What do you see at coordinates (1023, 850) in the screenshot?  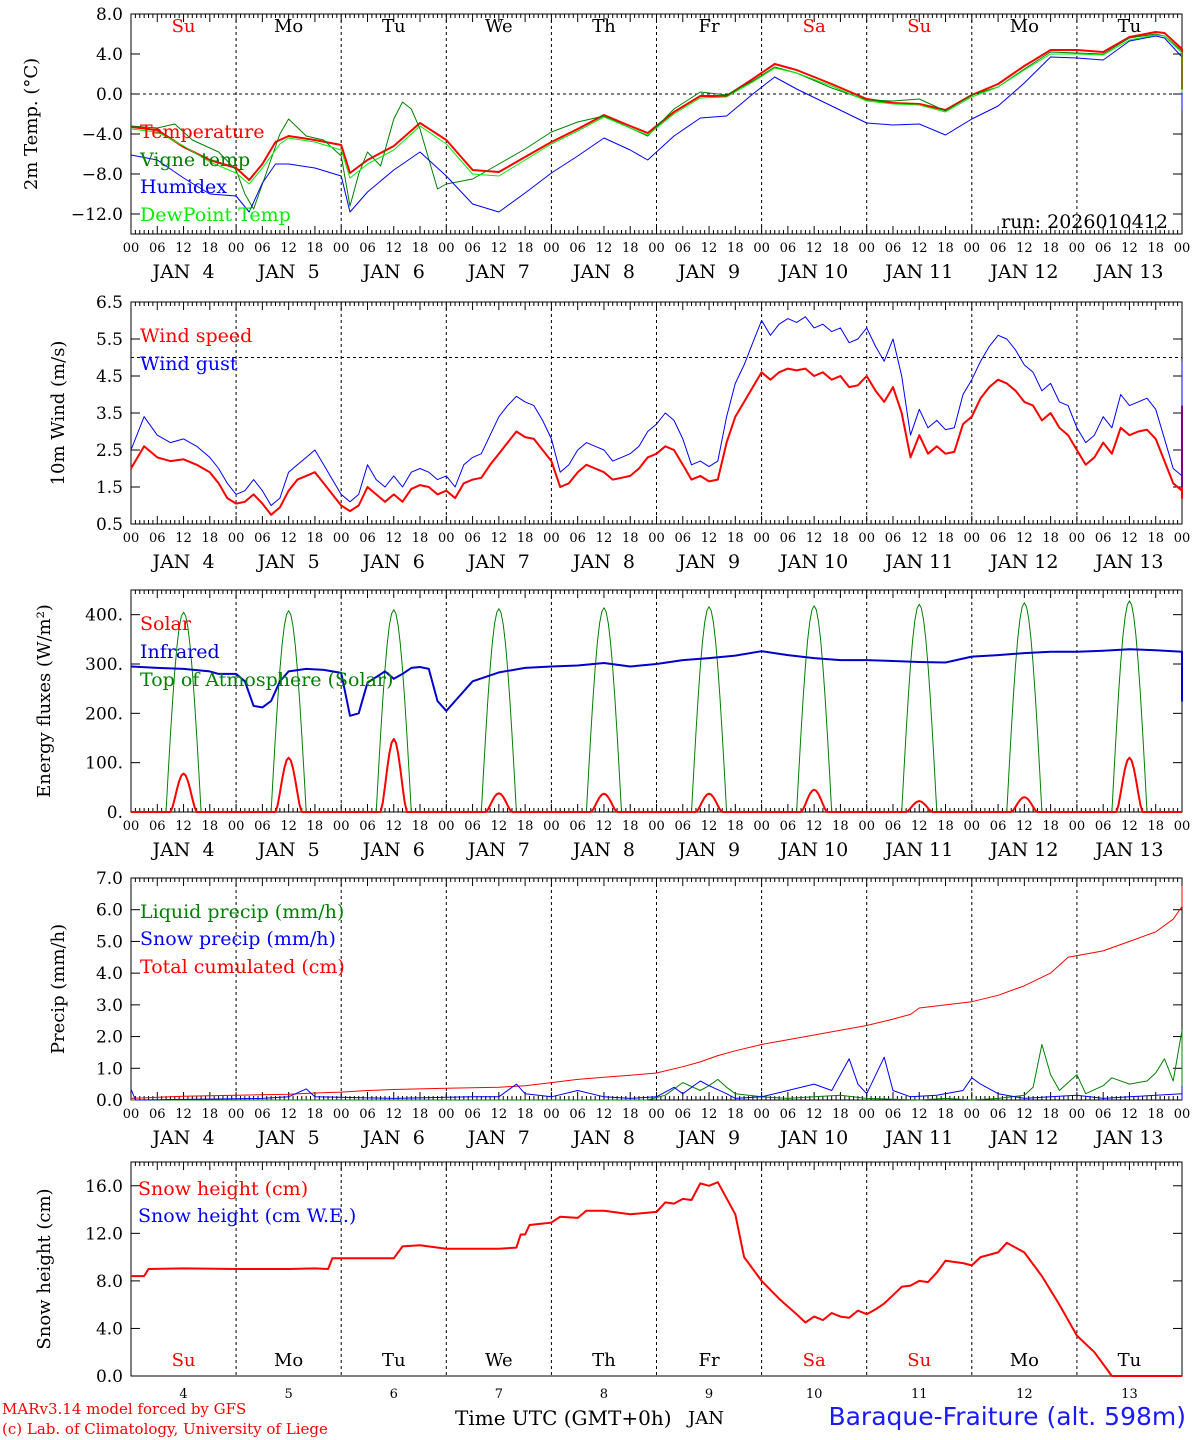 I see `date-label: JAN 12` at bounding box center [1023, 850].